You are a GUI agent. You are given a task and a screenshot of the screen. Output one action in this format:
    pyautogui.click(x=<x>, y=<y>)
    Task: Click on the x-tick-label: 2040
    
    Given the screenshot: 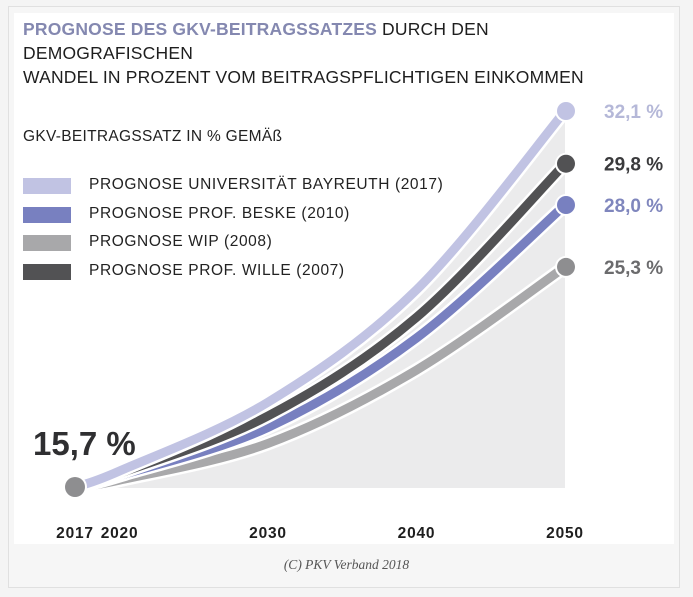 What is the action you would take?
    pyautogui.click(x=417, y=533)
    